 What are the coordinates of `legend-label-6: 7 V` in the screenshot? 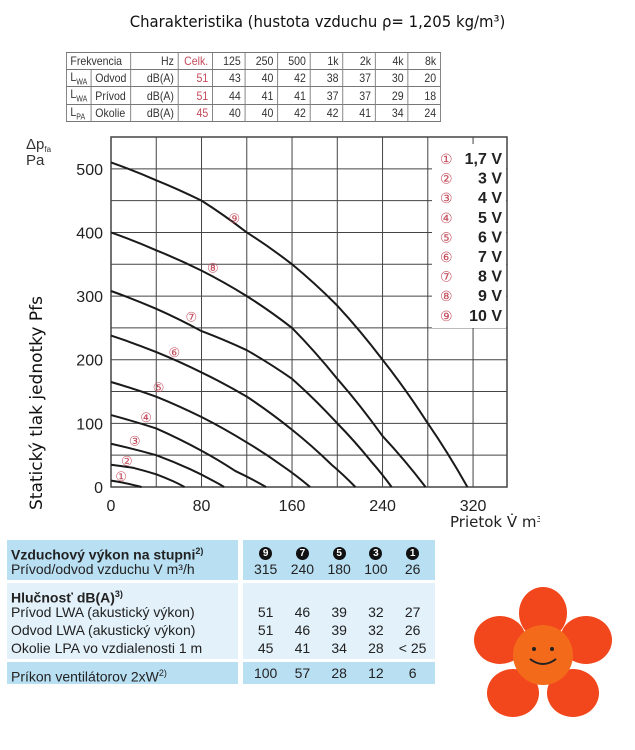 It's located at (490, 257).